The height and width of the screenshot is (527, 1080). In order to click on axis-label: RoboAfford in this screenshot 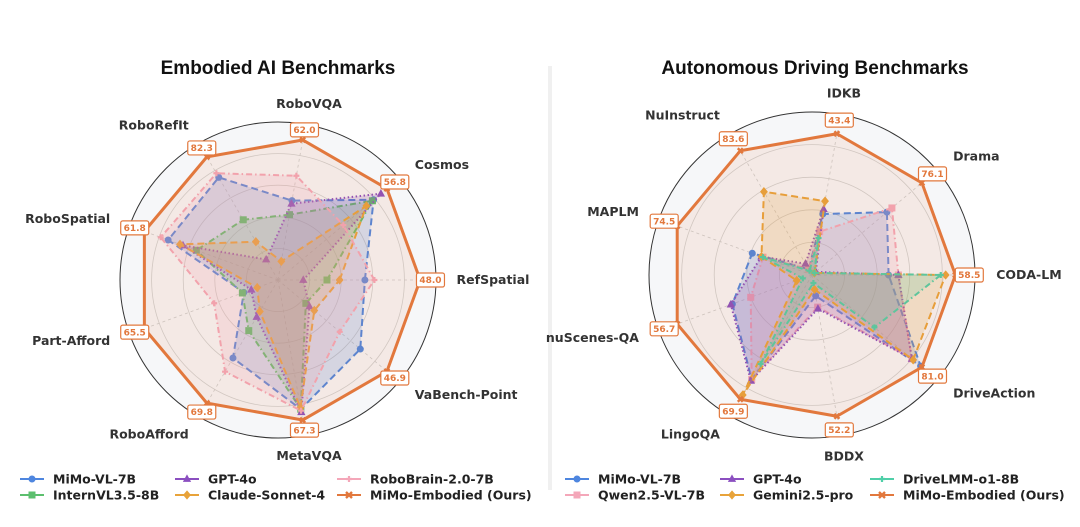, I will do `click(148, 434)`.